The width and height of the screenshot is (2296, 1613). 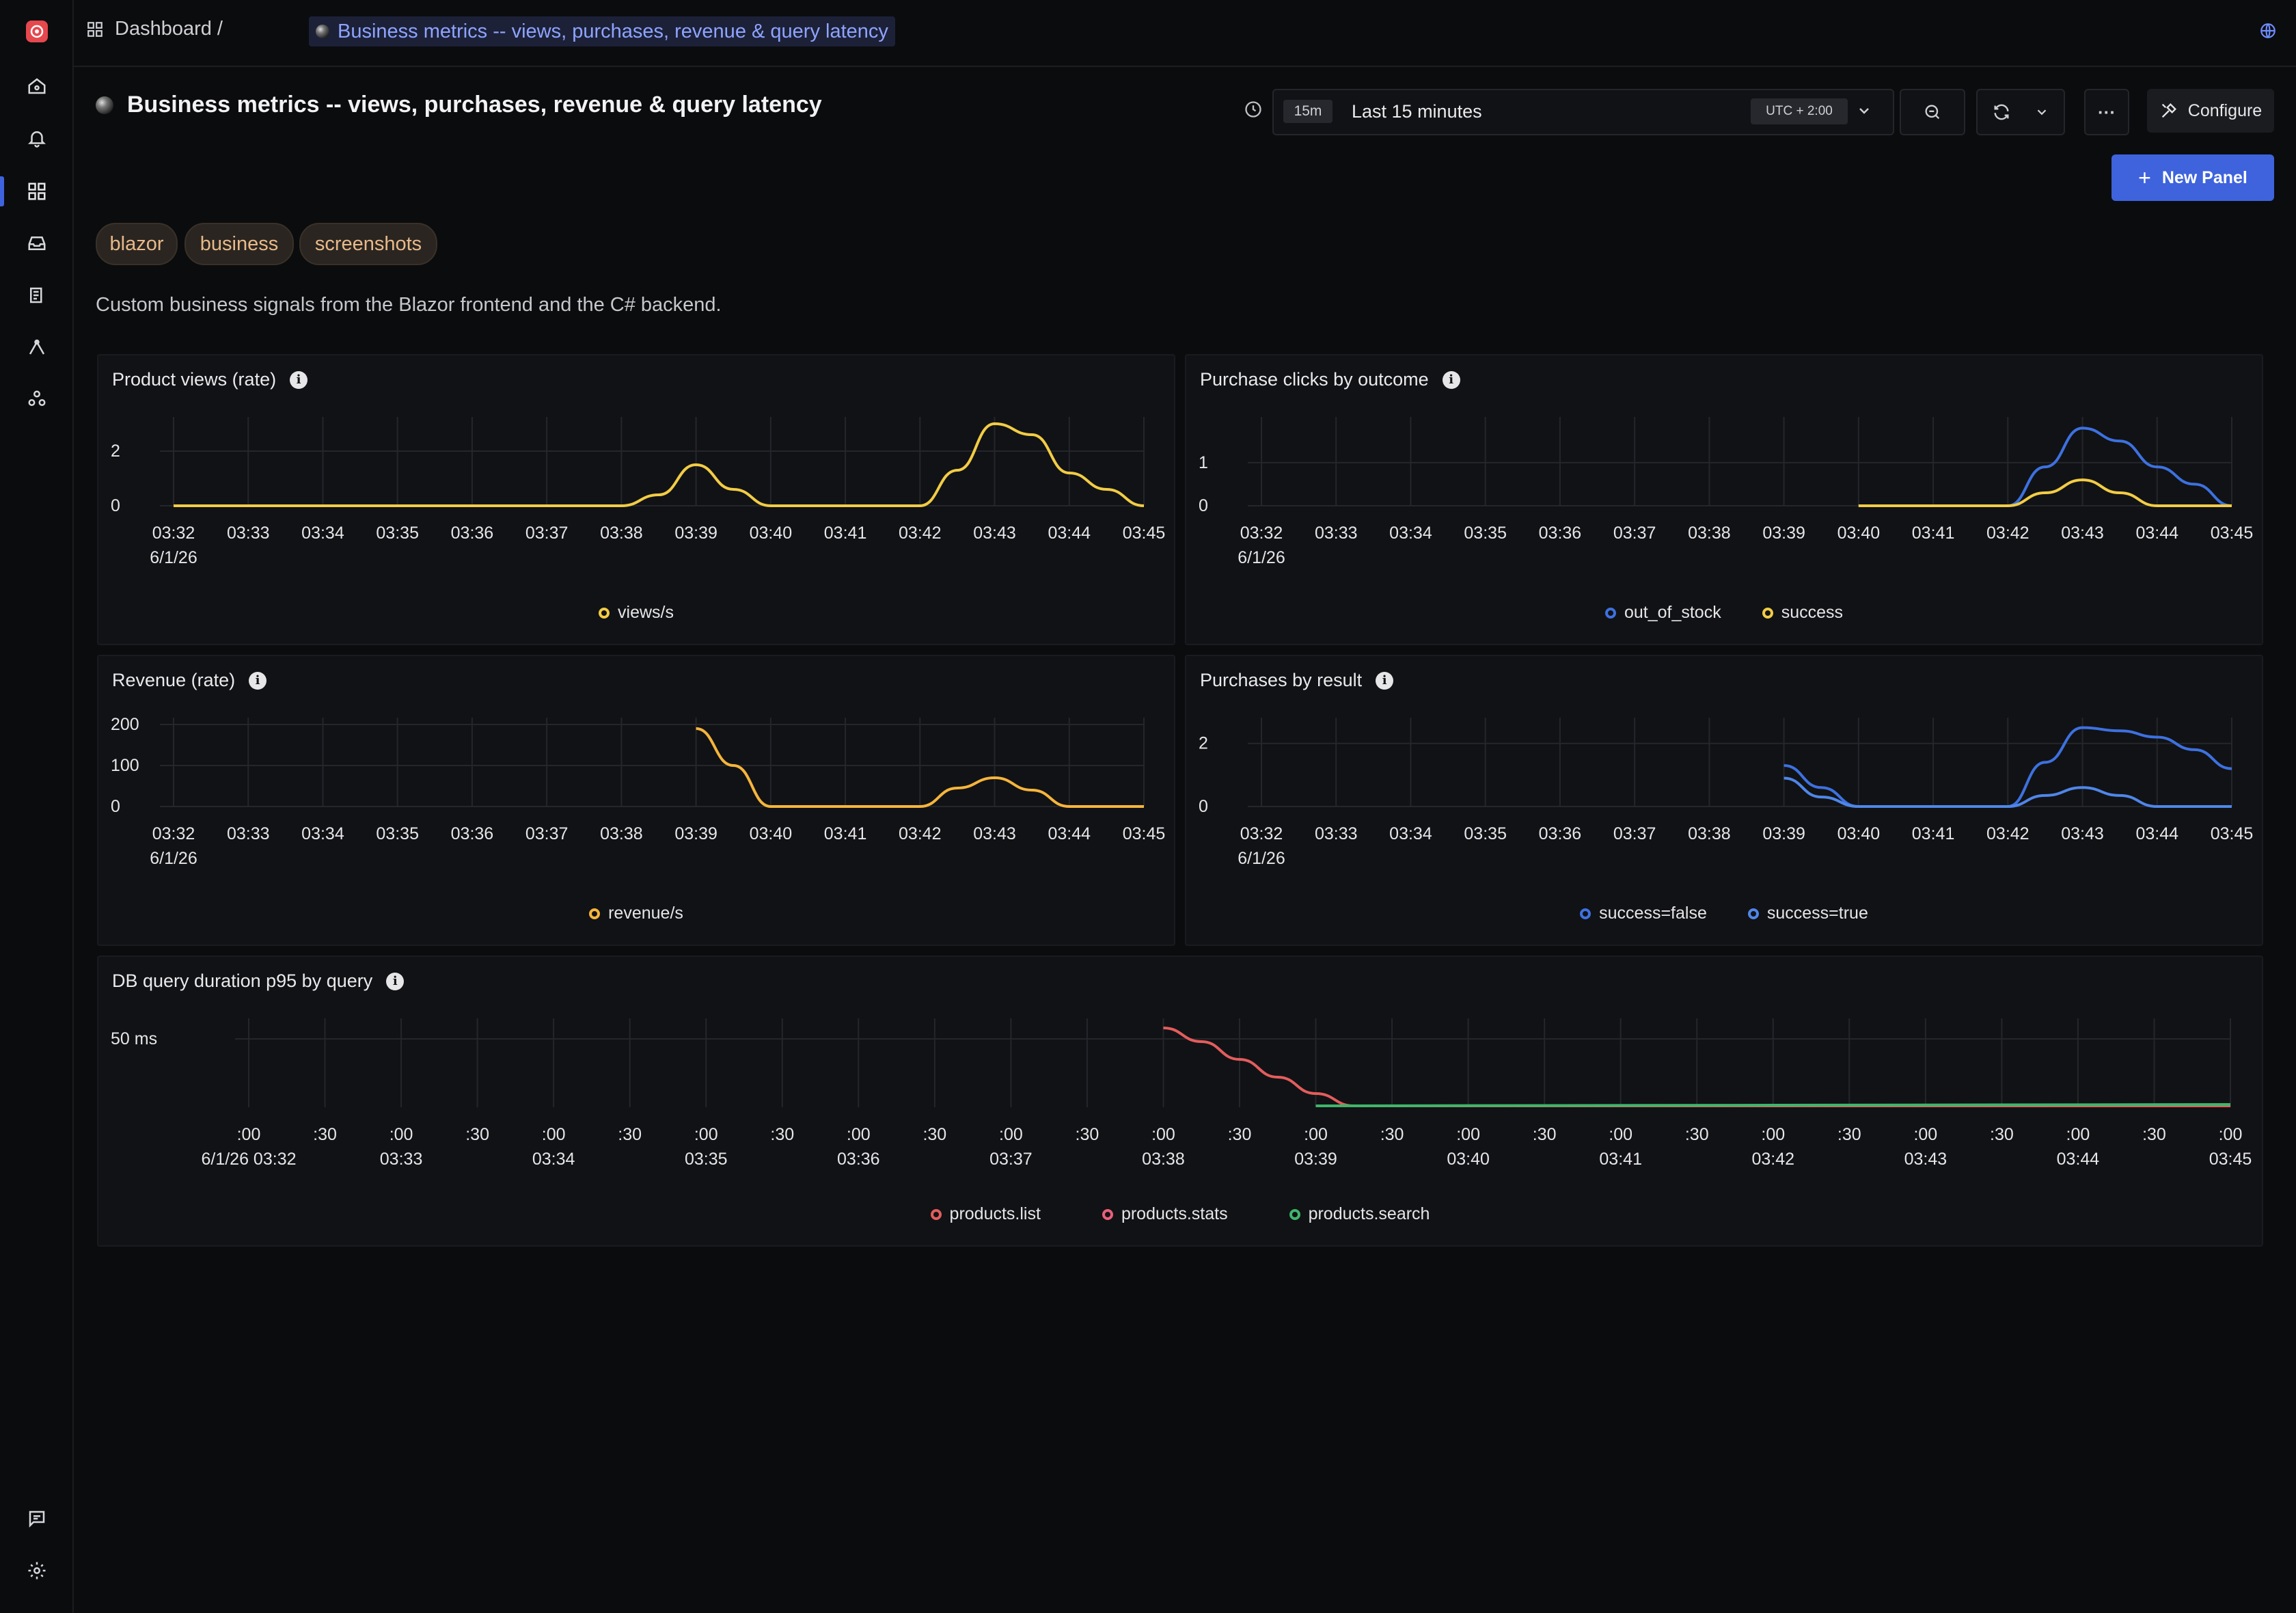 I want to click on legend-item-success-true: success=true, so click(x=1807, y=913).